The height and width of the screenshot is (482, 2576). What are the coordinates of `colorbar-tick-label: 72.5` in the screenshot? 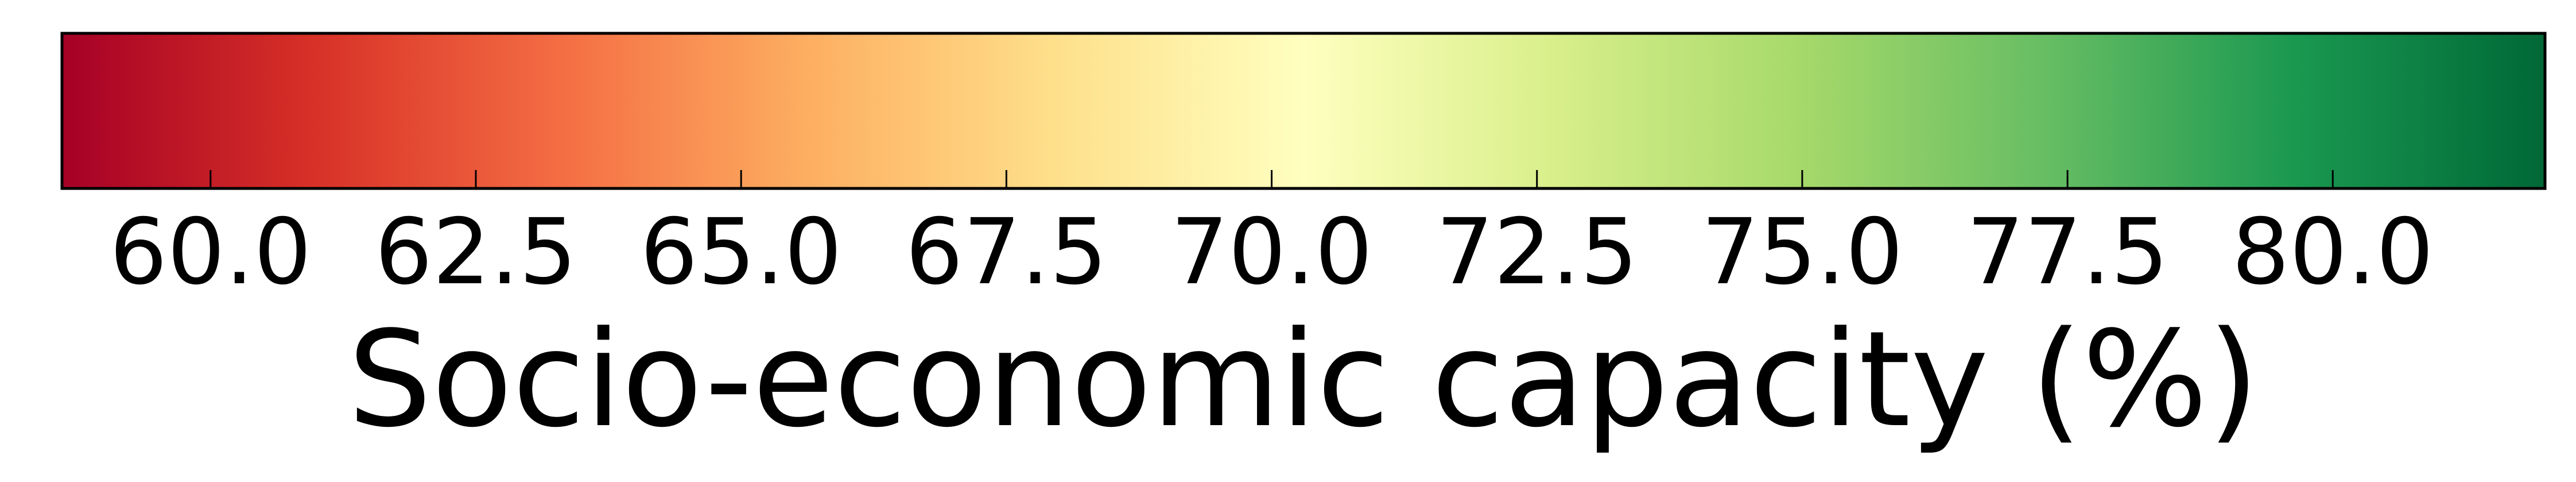 It's located at (1537, 252).